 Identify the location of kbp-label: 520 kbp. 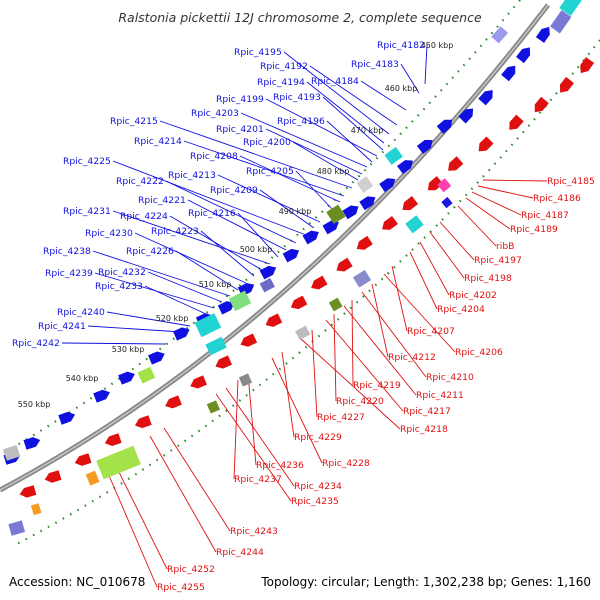
(172, 318).